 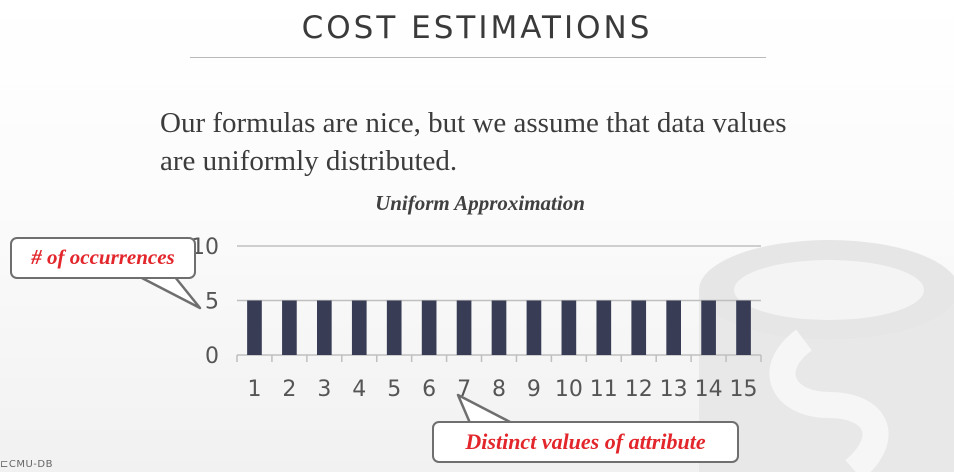 I want to click on x-tick-label: 10, so click(x=569, y=389).